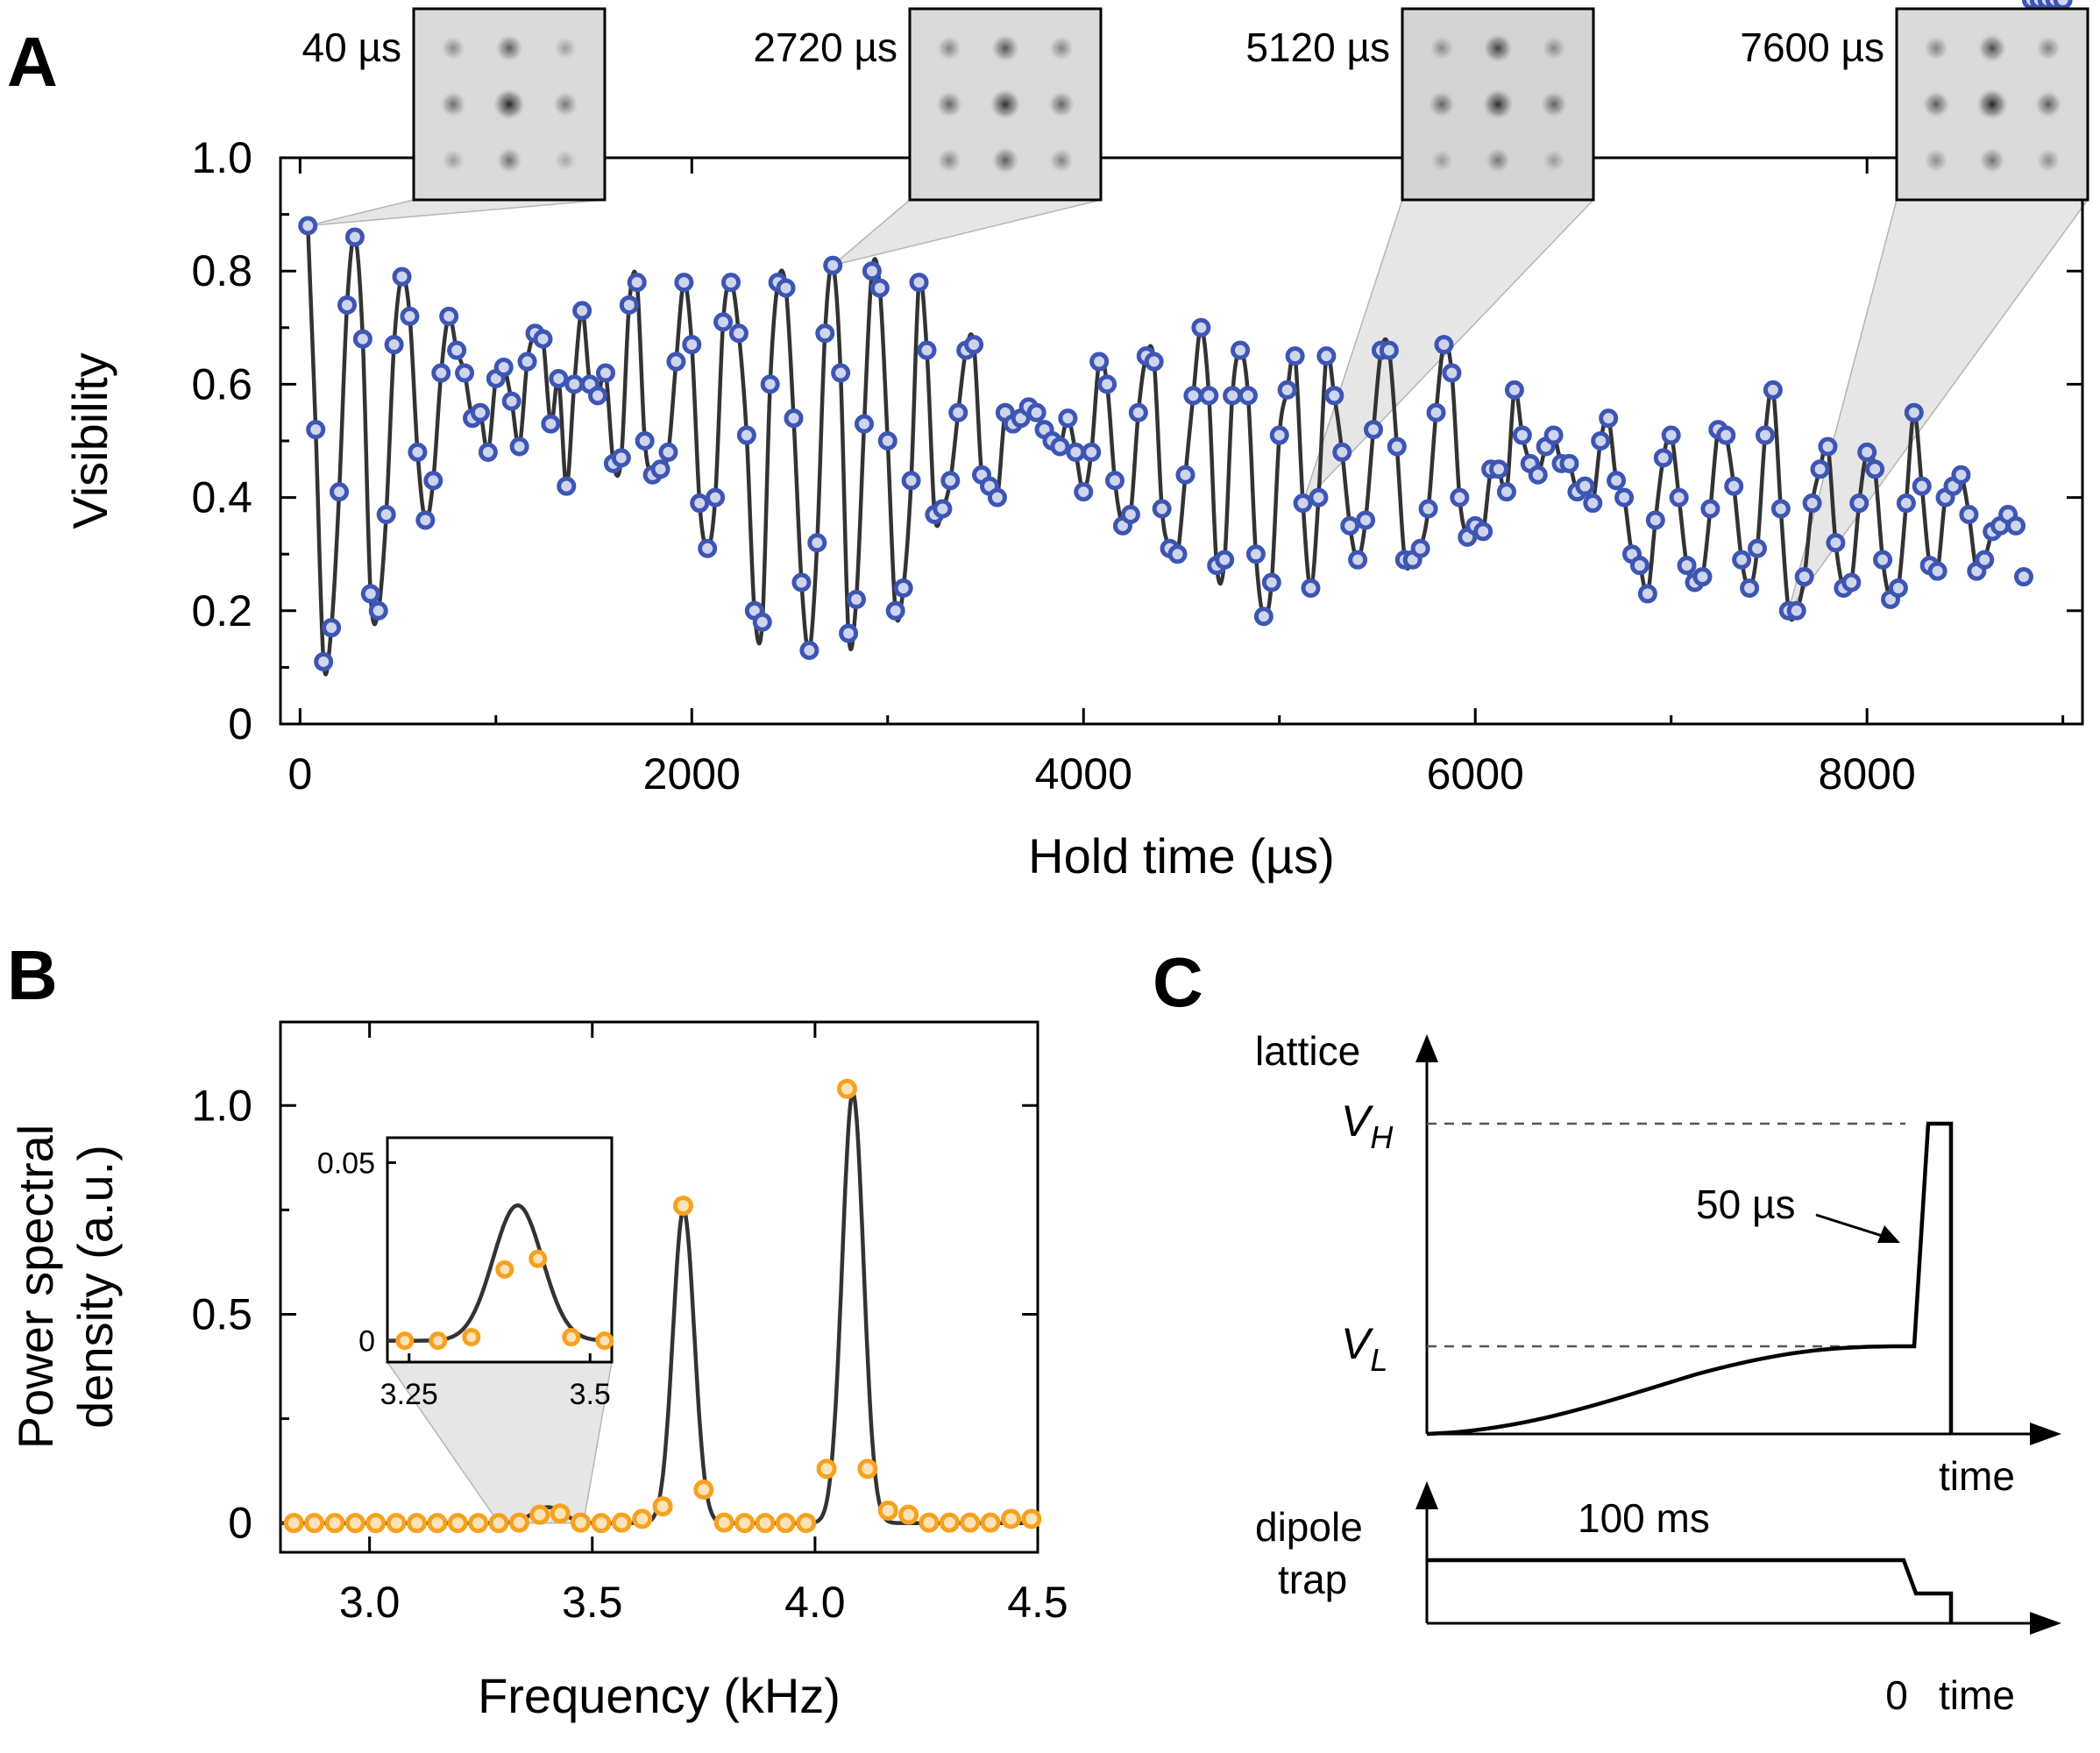  What do you see at coordinates (629, 1324) in the screenshot?
I see `panel-b-ticks: 3.0 3.5 4.0 4.5 0 0.5 1.0` at bounding box center [629, 1324].